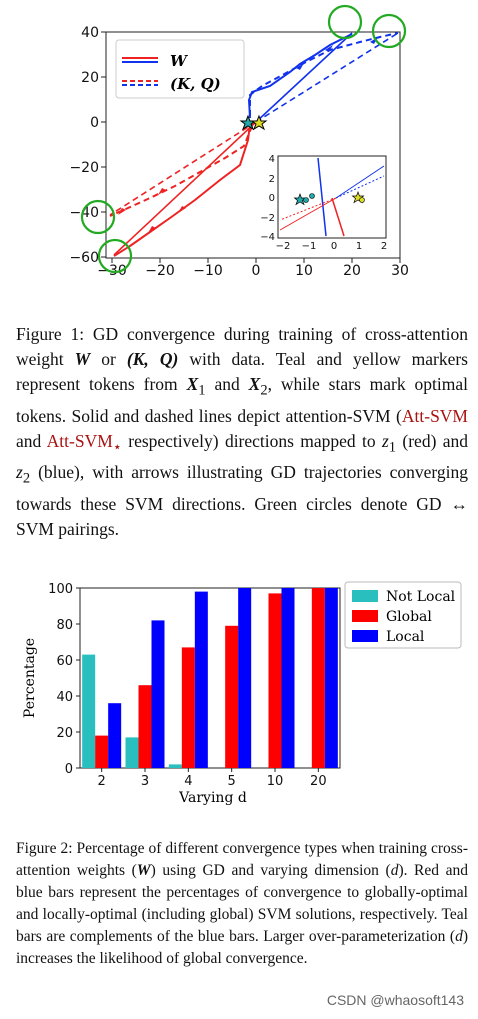  Describe the element at coordinates (64, 661) in the screenshot. I see `y-tick-label: 60` at that location.